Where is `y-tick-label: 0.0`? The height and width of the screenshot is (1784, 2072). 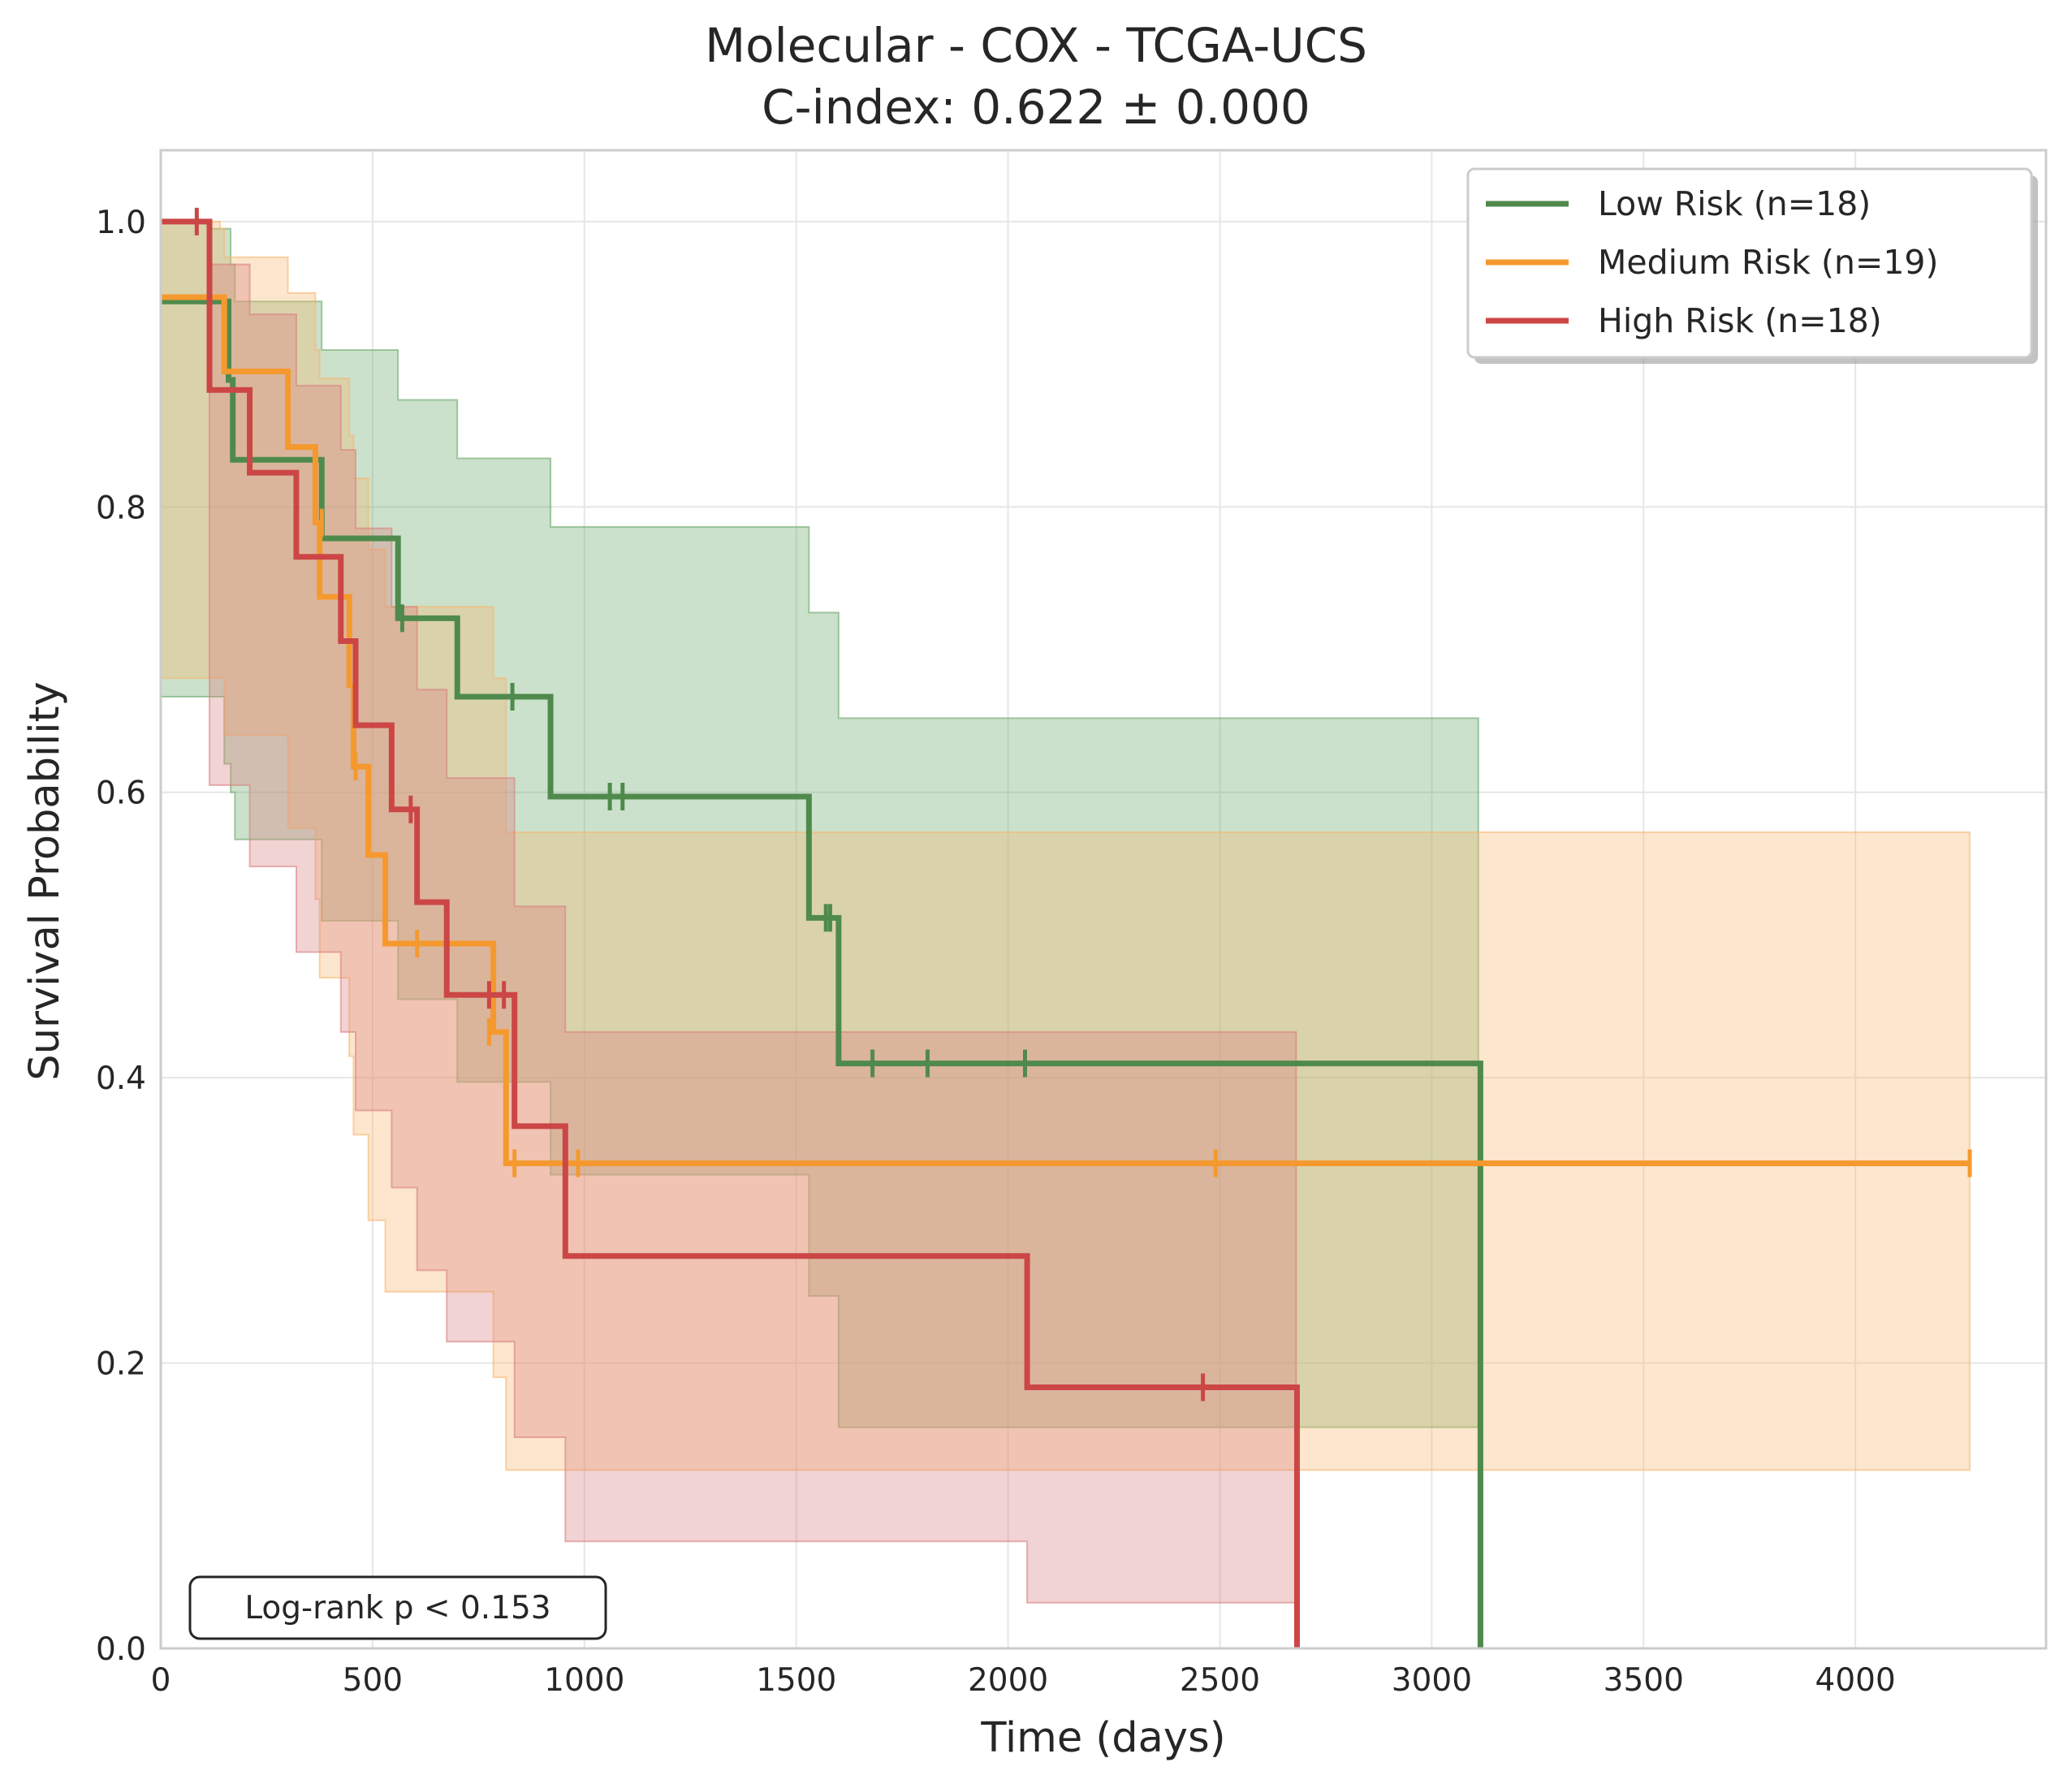
y-tick-label: 0.0 is located at coordinates (121, 1649).